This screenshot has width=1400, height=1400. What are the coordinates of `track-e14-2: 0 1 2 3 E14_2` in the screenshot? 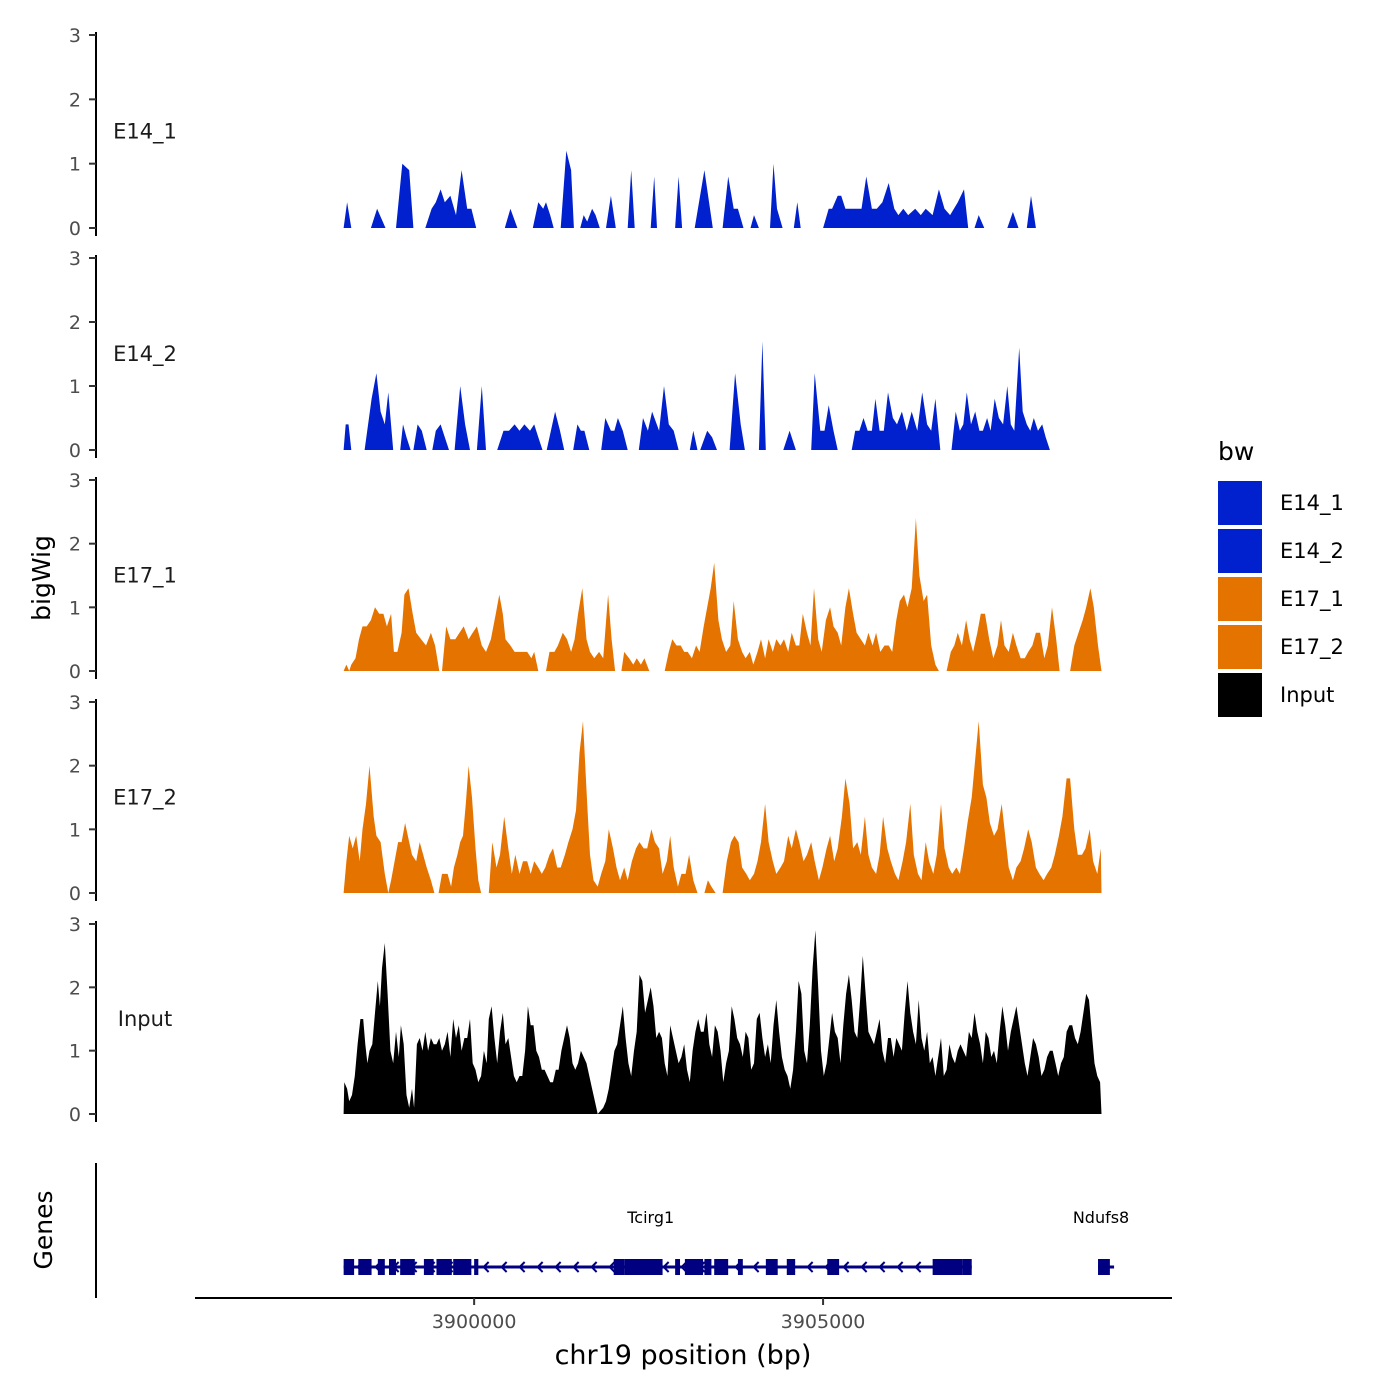 It's located at (559, 355).